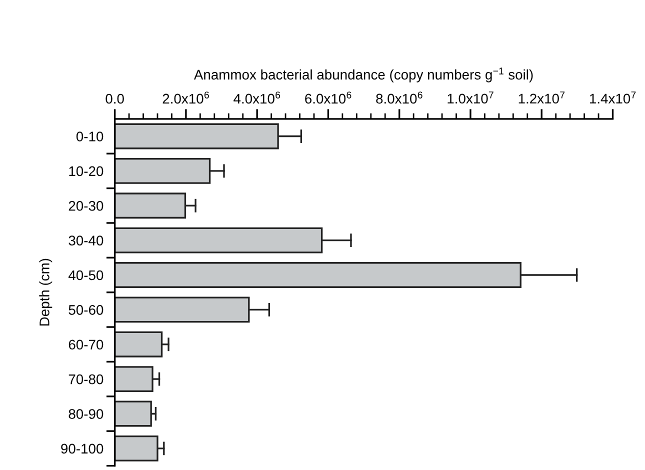 This screenshot has width=645, height=470. Describe the element at coordinates (86, 275) in the screenshot. I see `y-tick-label: 40-50` at that location.